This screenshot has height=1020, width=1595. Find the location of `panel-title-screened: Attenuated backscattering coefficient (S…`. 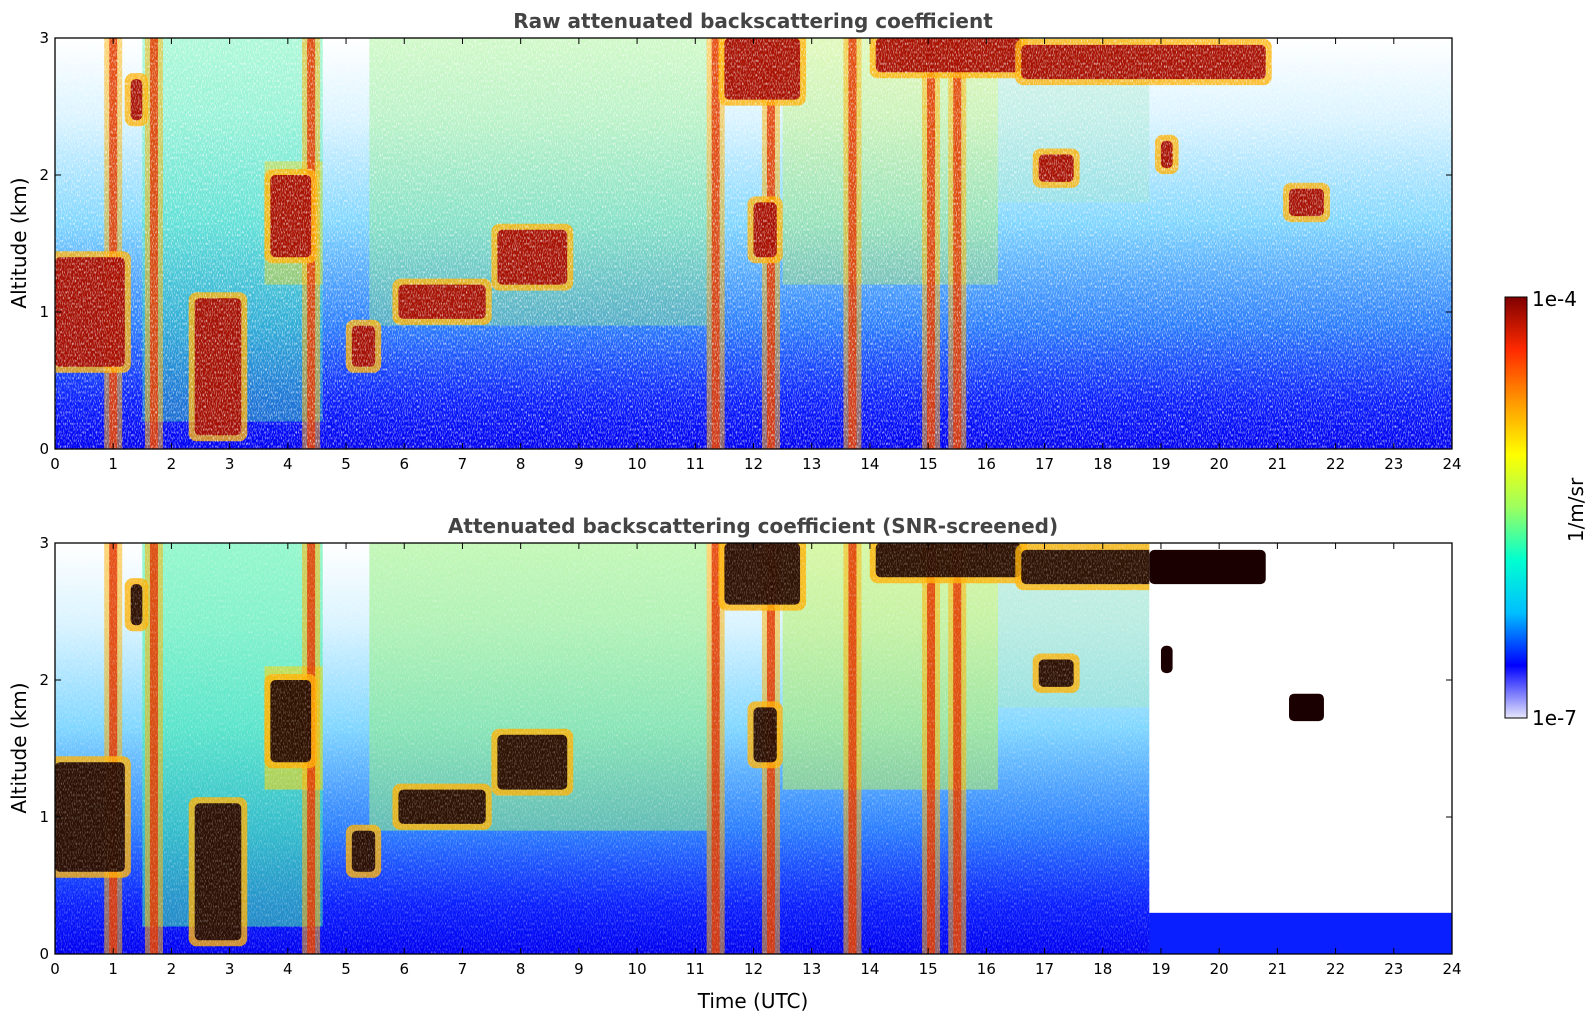

panel-title-screened: Attenuated backscattering coefficient (S… is located at coordinates (753, 526).